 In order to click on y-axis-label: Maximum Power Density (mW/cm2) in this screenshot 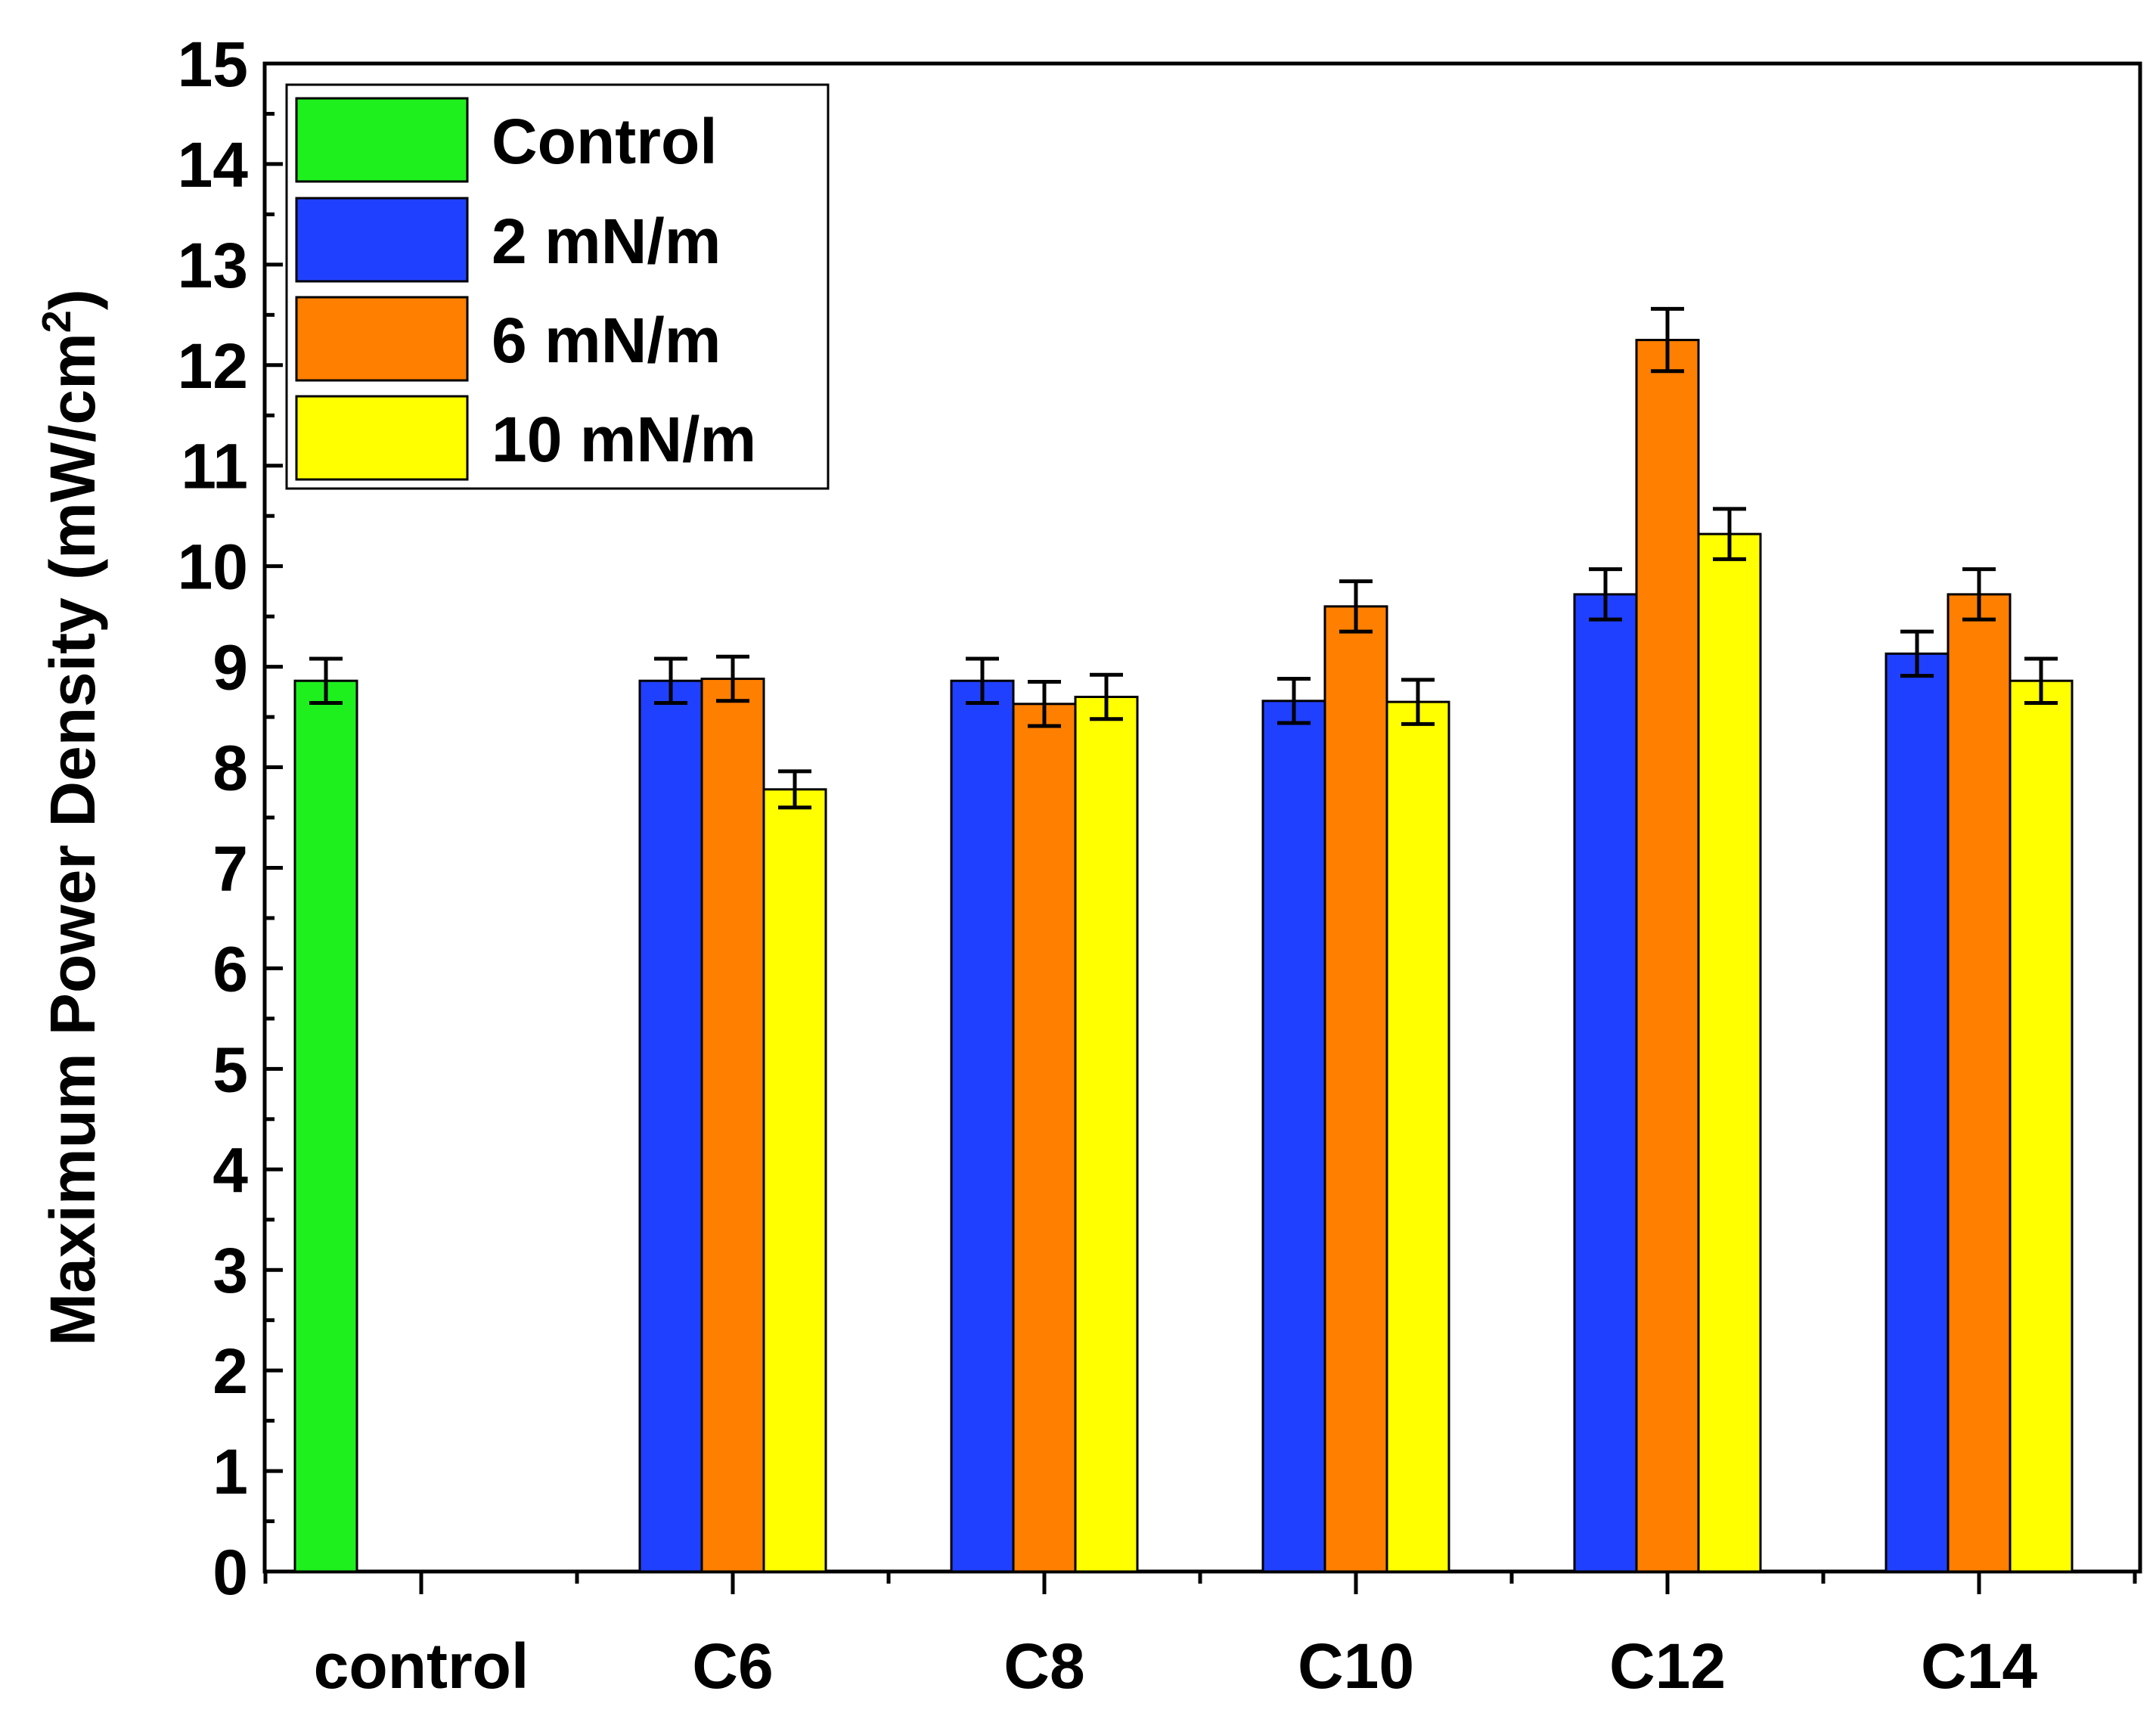, I will do `click(71, 817)`.